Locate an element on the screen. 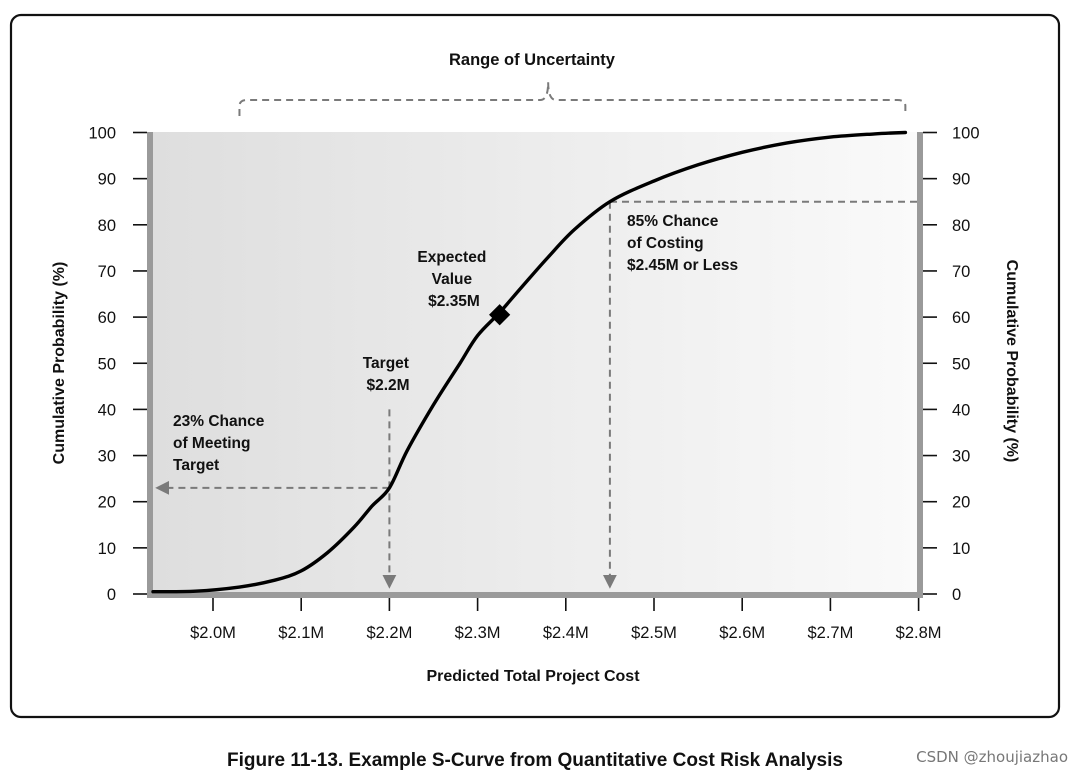 This screenshot has width=1083, height=776. right-y-axis-ticks: 0 10 20 30 40 50 60 70 80 90 100 is located at coordinates (951, 364).